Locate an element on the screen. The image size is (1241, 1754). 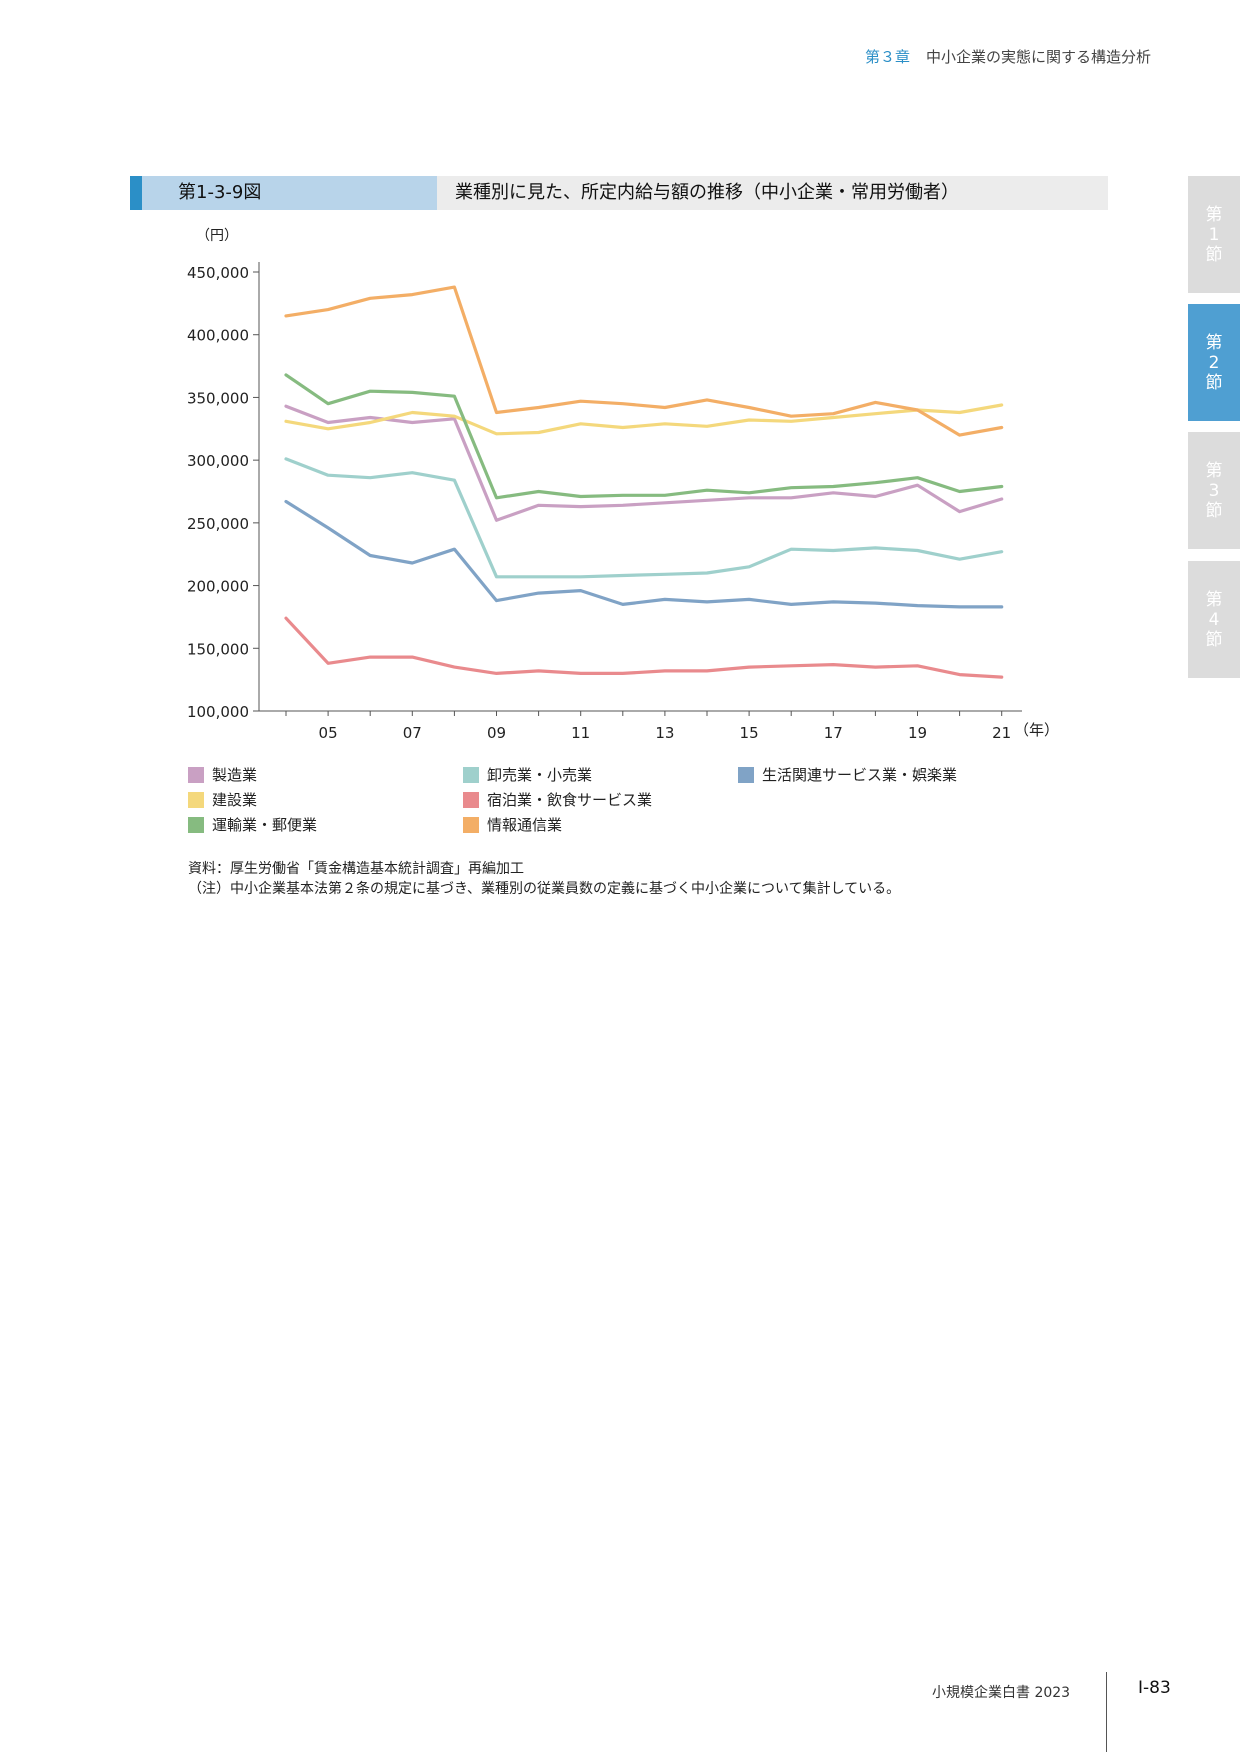
x-tick-label: 11 is located at coordinates (580, 733).